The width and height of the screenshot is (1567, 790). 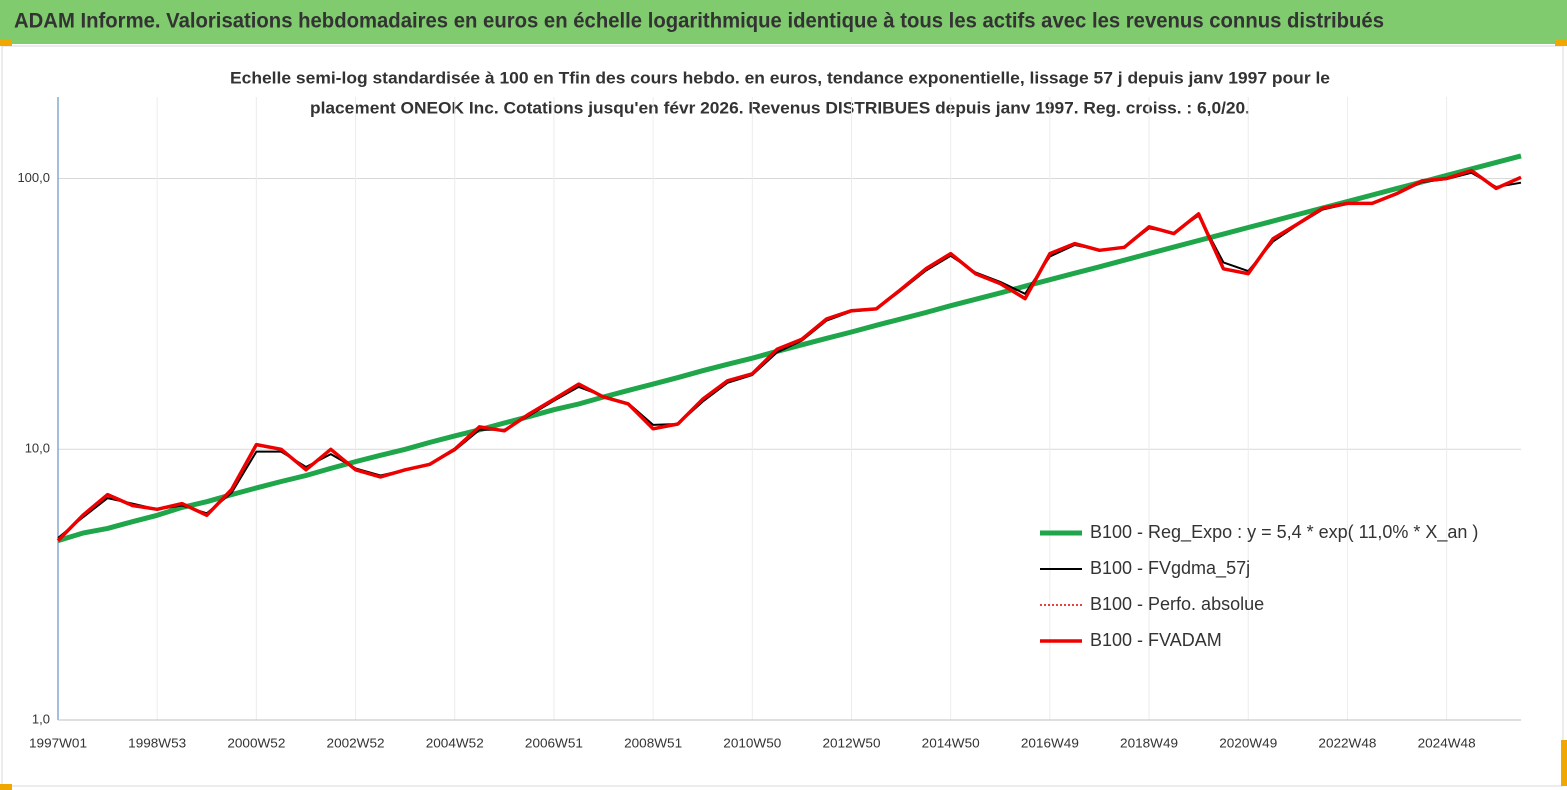 What do you see at coordinates (1170, 568) in the screenshot?
I see `legend-label: B100 - FVgdma_57j` at bounding box center [1170, 568].